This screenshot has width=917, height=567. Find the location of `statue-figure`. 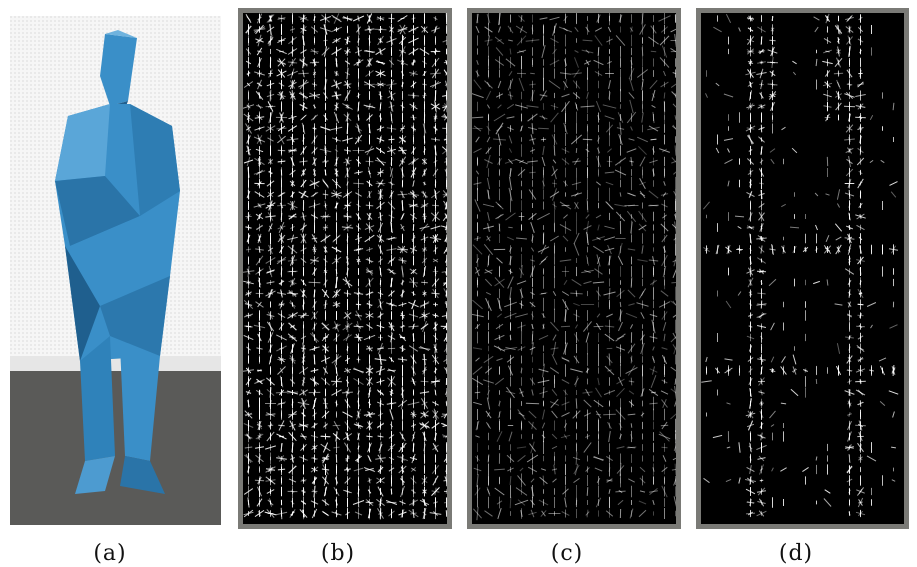

statue-figure is located at coordinates (117, 262).